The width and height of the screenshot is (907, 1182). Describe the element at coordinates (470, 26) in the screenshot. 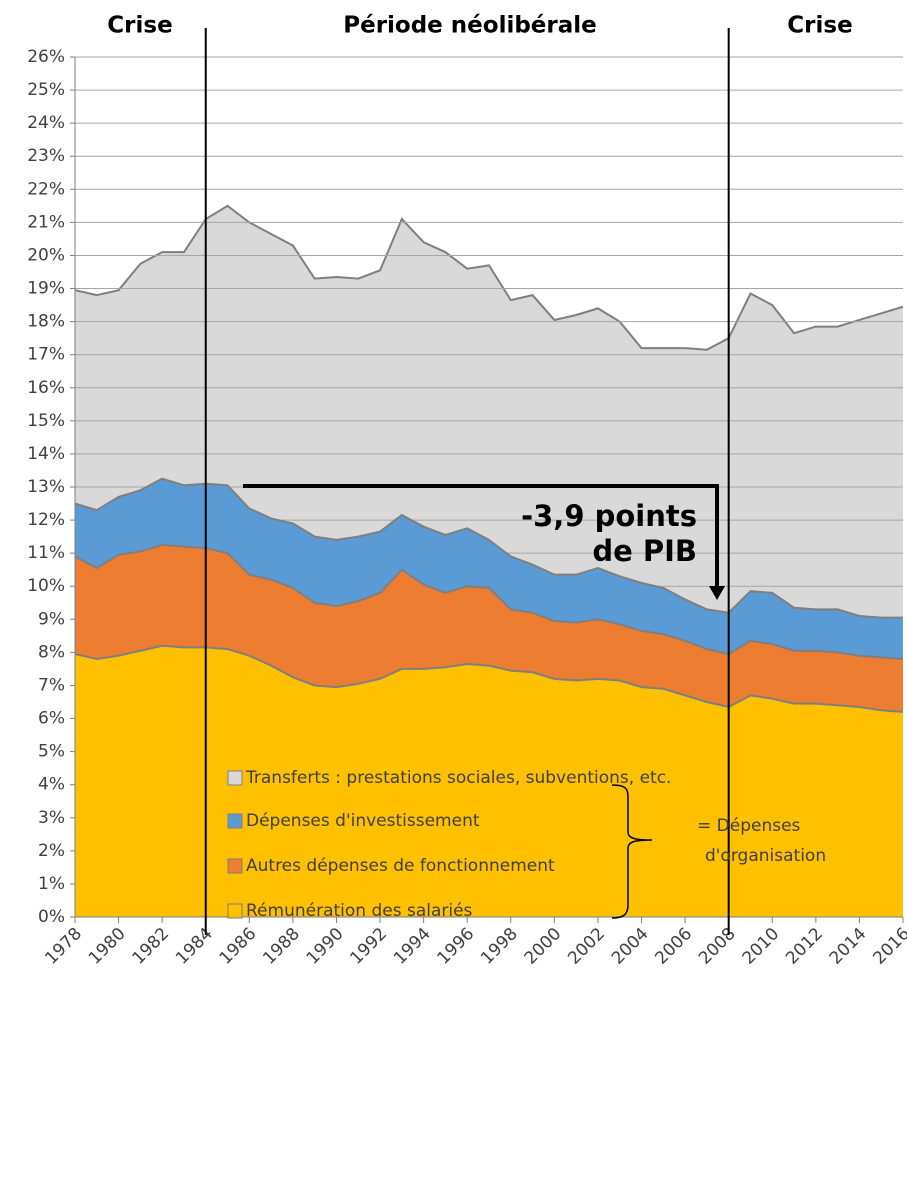

I see `period-label: Période néolibérale` at that location.